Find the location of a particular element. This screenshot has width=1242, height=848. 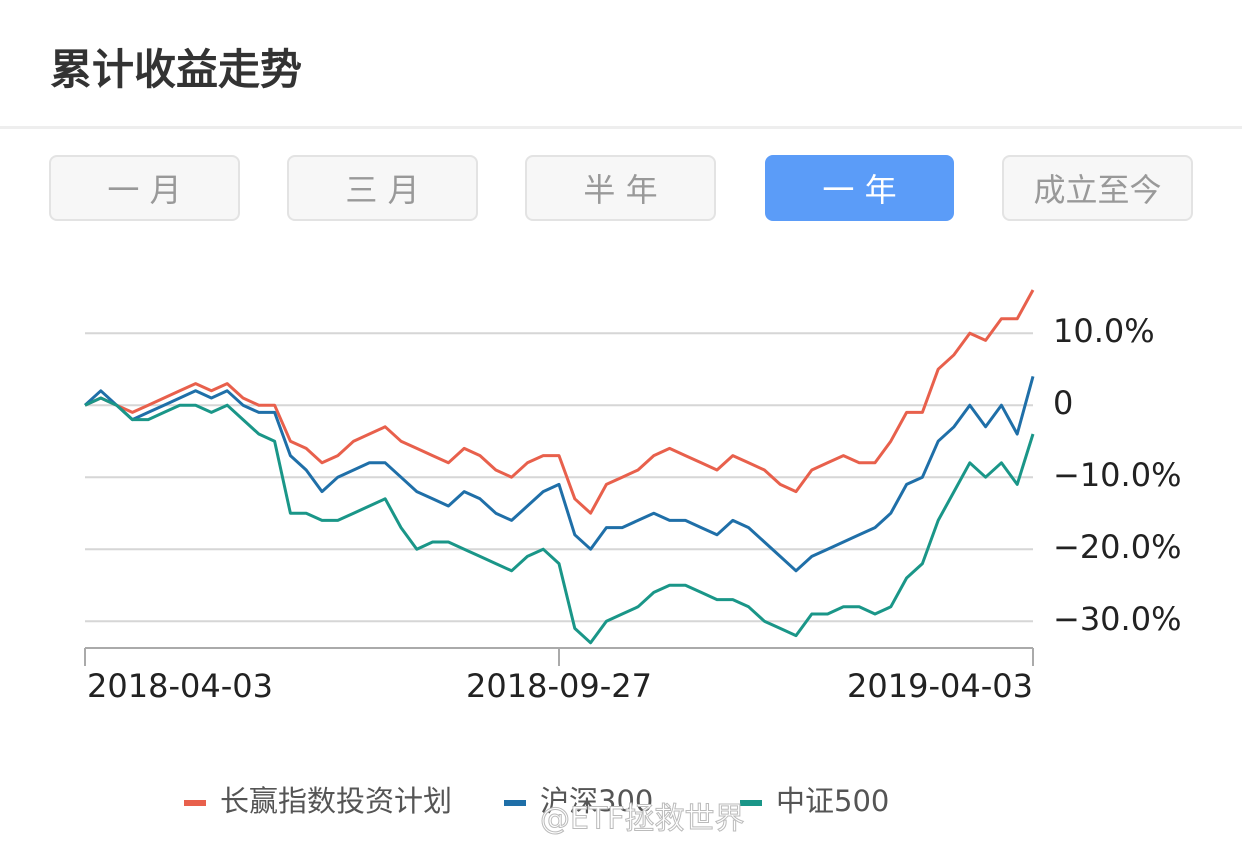

page-title: 累计收益走势 is located at coordinates (176, 69).